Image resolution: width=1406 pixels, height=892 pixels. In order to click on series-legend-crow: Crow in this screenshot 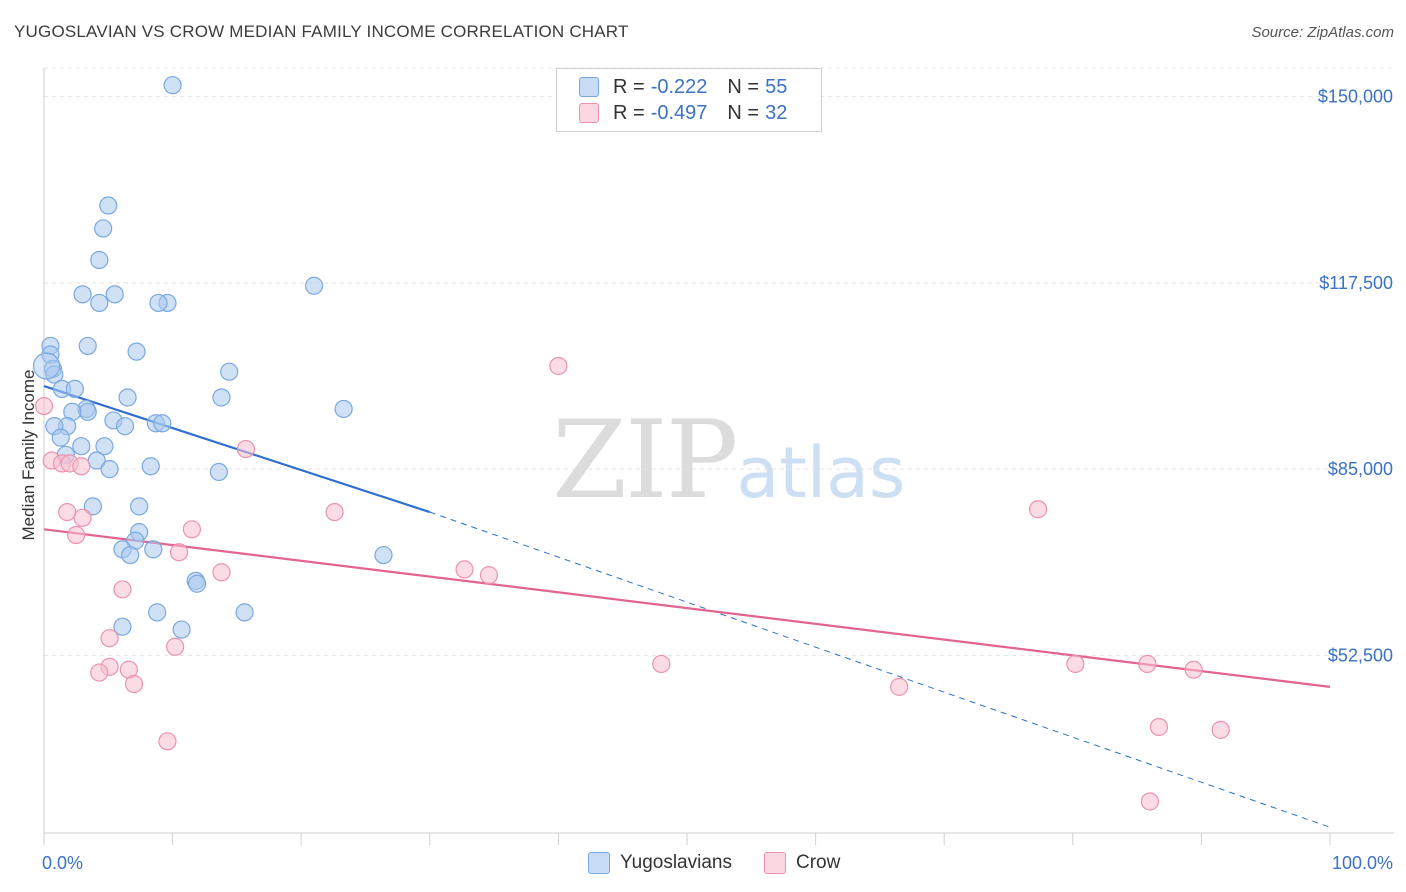, I will do `click(802, 863)`.